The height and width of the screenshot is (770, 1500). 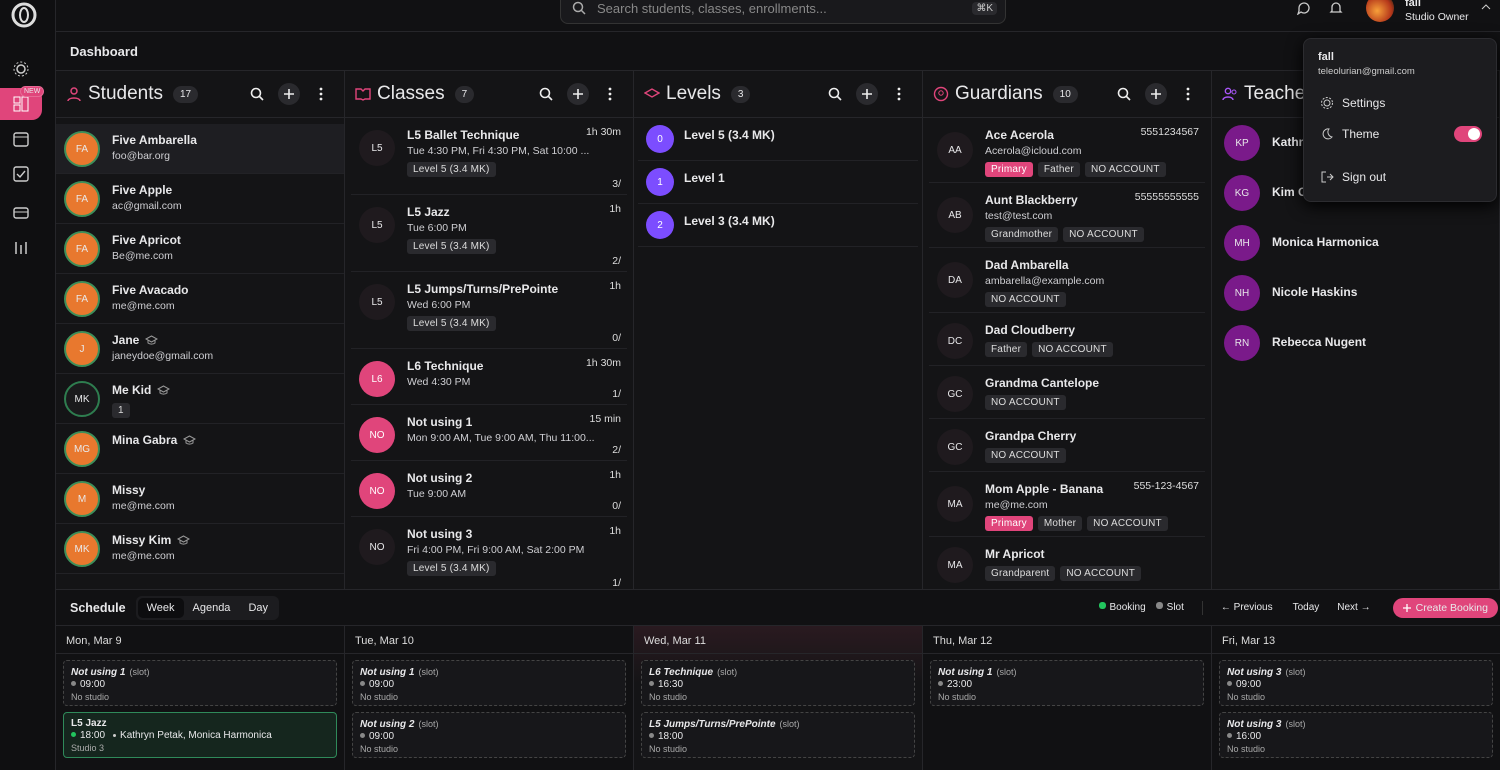 I want to click on student-row: M Missy me@me.com, so click(x=200, y=499).